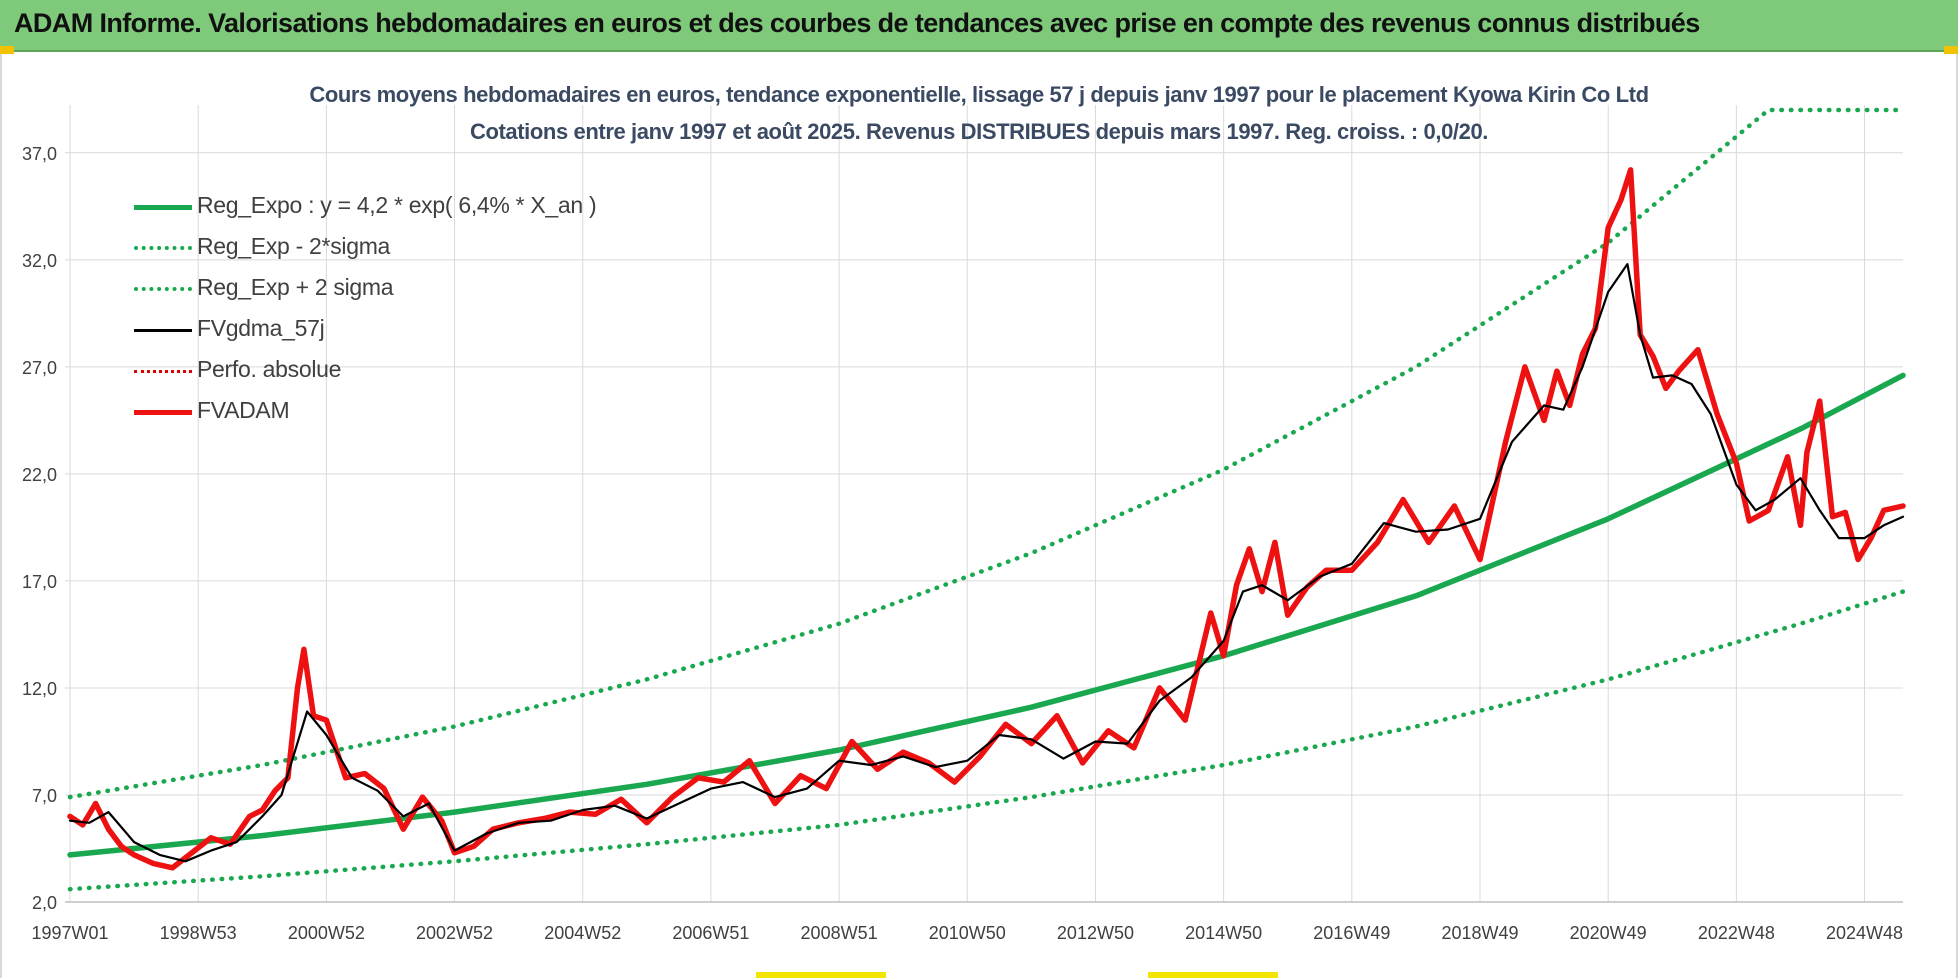  Describe the element at coordinates (821, 975) in the screenshot. I see `scroll-marker-left` at that location.